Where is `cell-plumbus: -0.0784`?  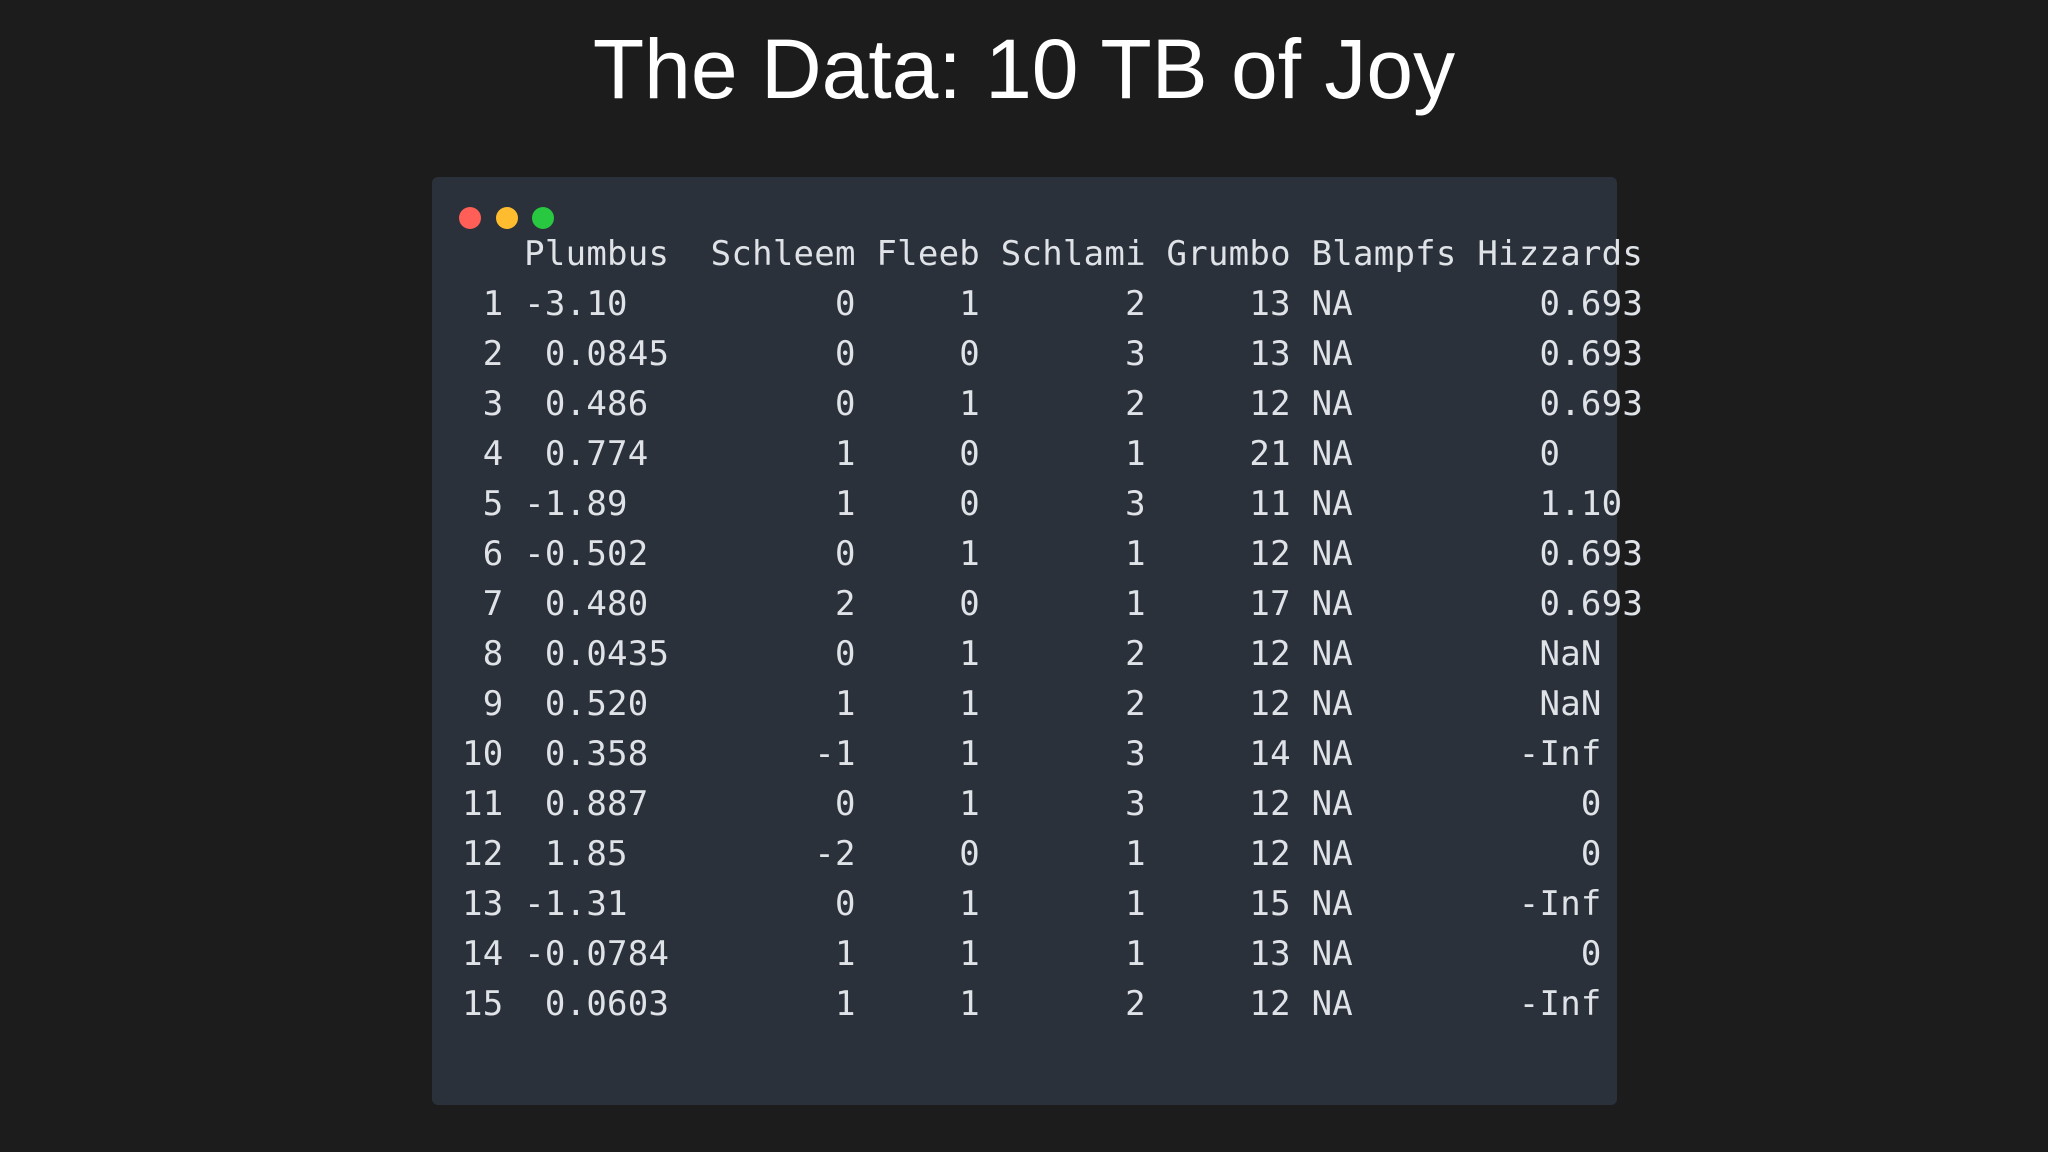
cell-plumbus: -0.0784 is located at coordinates (607, 954).